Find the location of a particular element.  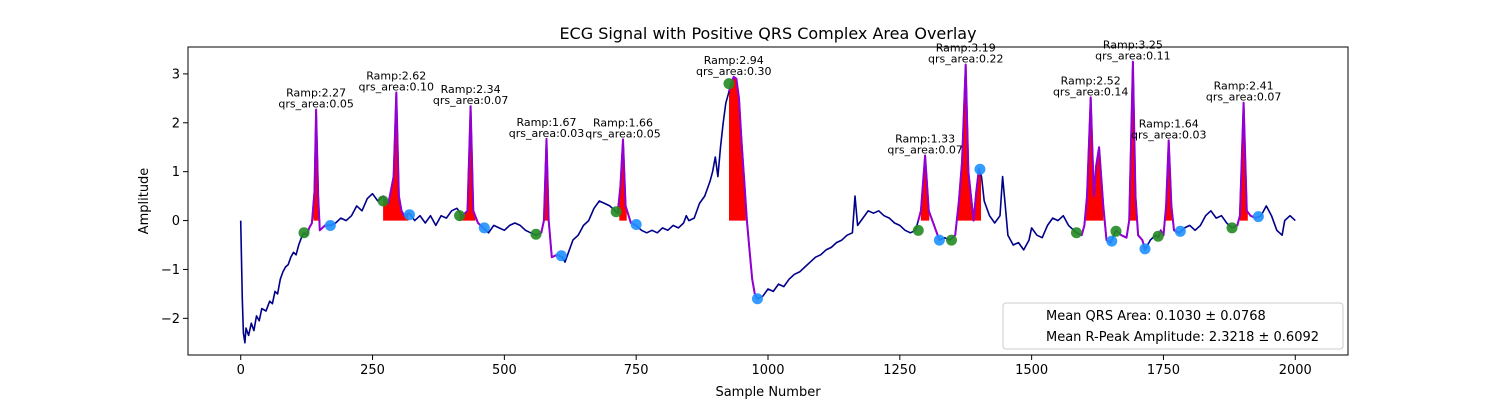

ramp-label-12: Ramp:2.41 is located at coordinates (1244, 86).